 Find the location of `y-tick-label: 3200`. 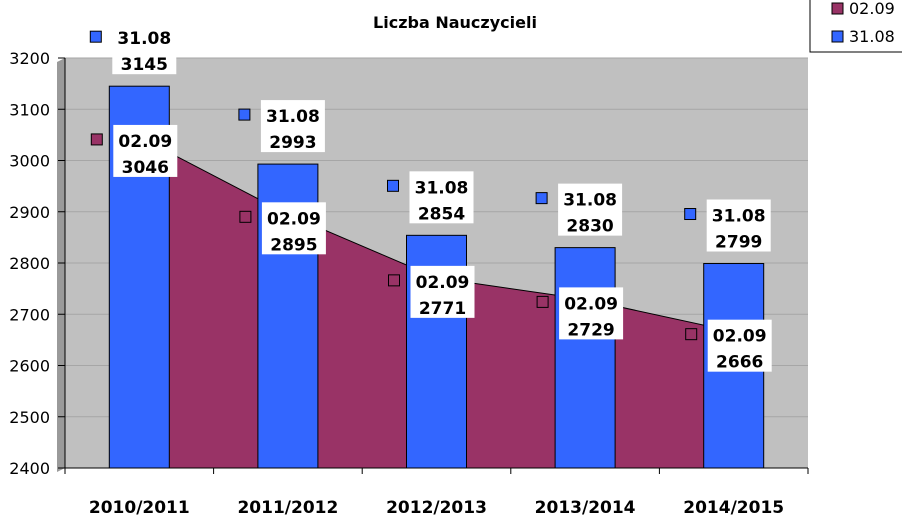

y-tick-label: 3200 is located at coordinates (29, 58).